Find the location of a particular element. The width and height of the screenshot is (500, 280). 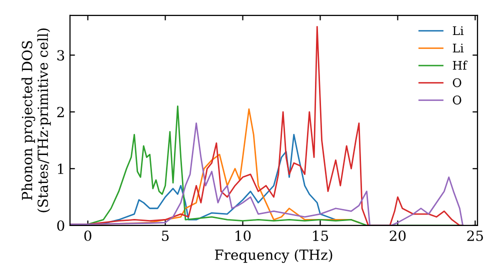

y-axis-title: Phonon projected DOS (States/THz·primitive cell) is located at coordinates (36, 120).